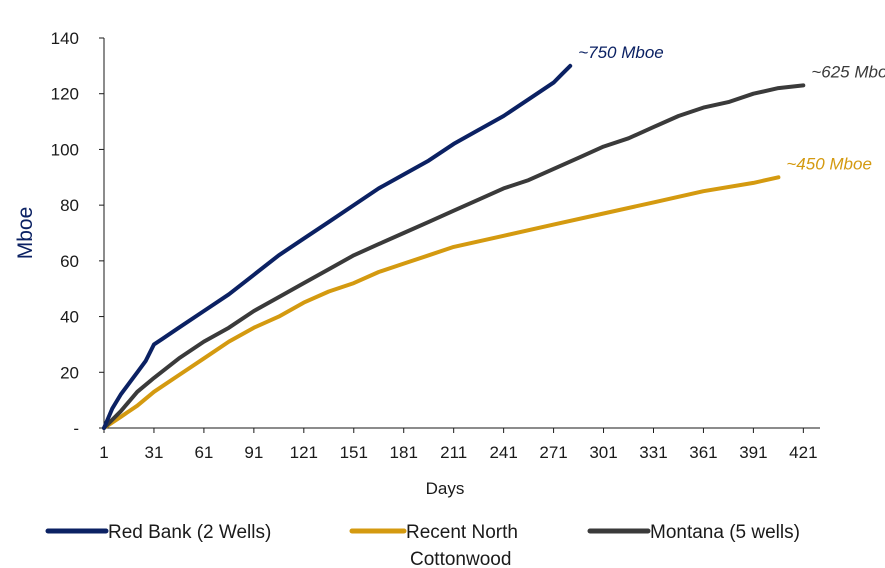 The width and height of the screenshot is (885, 568). Describe the element at coordinates (65, 94) in the screenshot. I see `y-tick-label: 120` at that location.